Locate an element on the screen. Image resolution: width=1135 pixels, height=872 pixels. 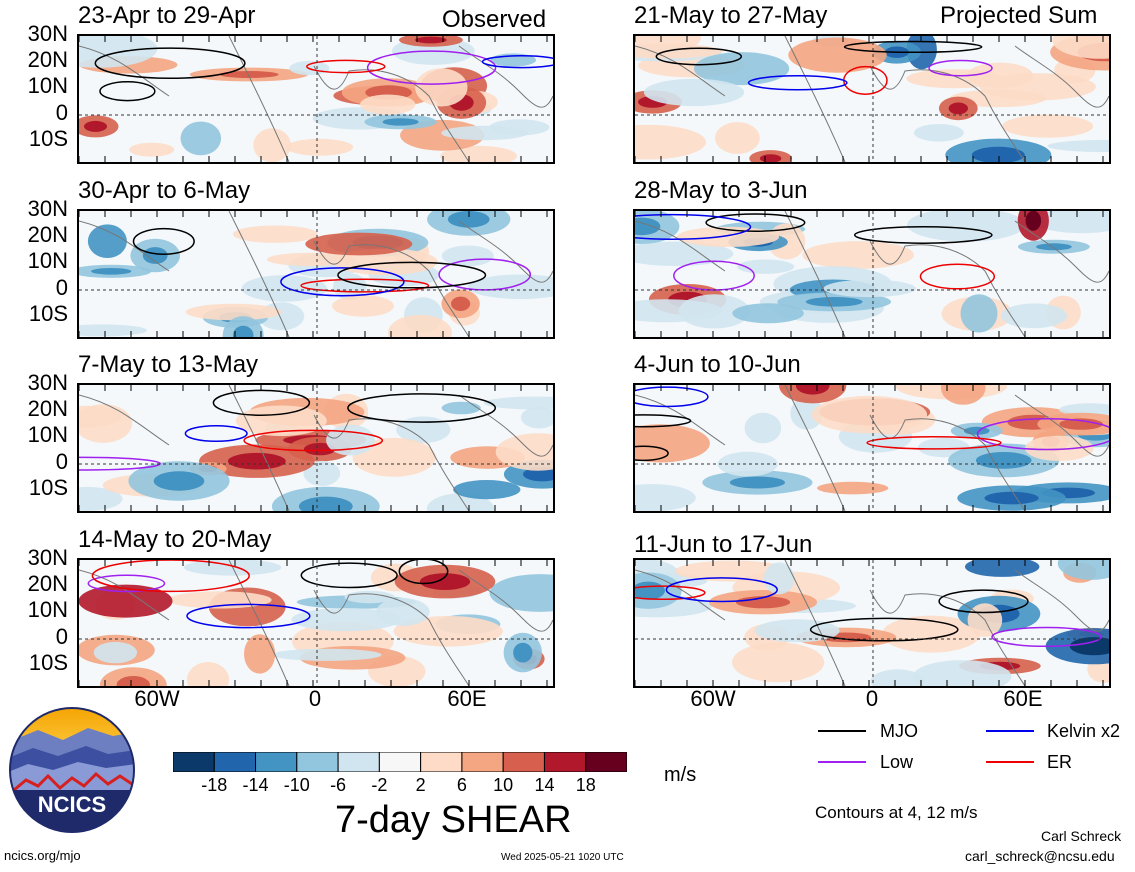
legend-label-mjo: MJO is located at coordinates (899, 731).